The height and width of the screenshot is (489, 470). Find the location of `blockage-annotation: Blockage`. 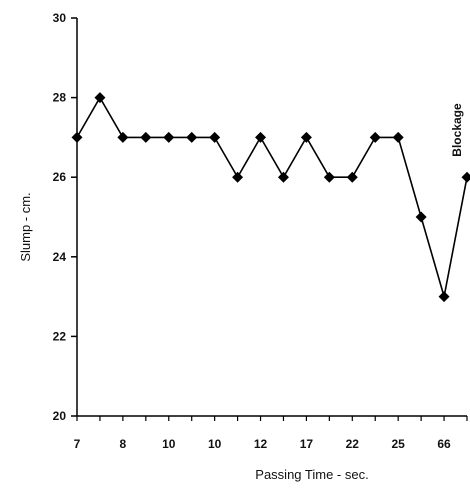

blockage-annotation: Blockage is located at coordinates (457, 130).